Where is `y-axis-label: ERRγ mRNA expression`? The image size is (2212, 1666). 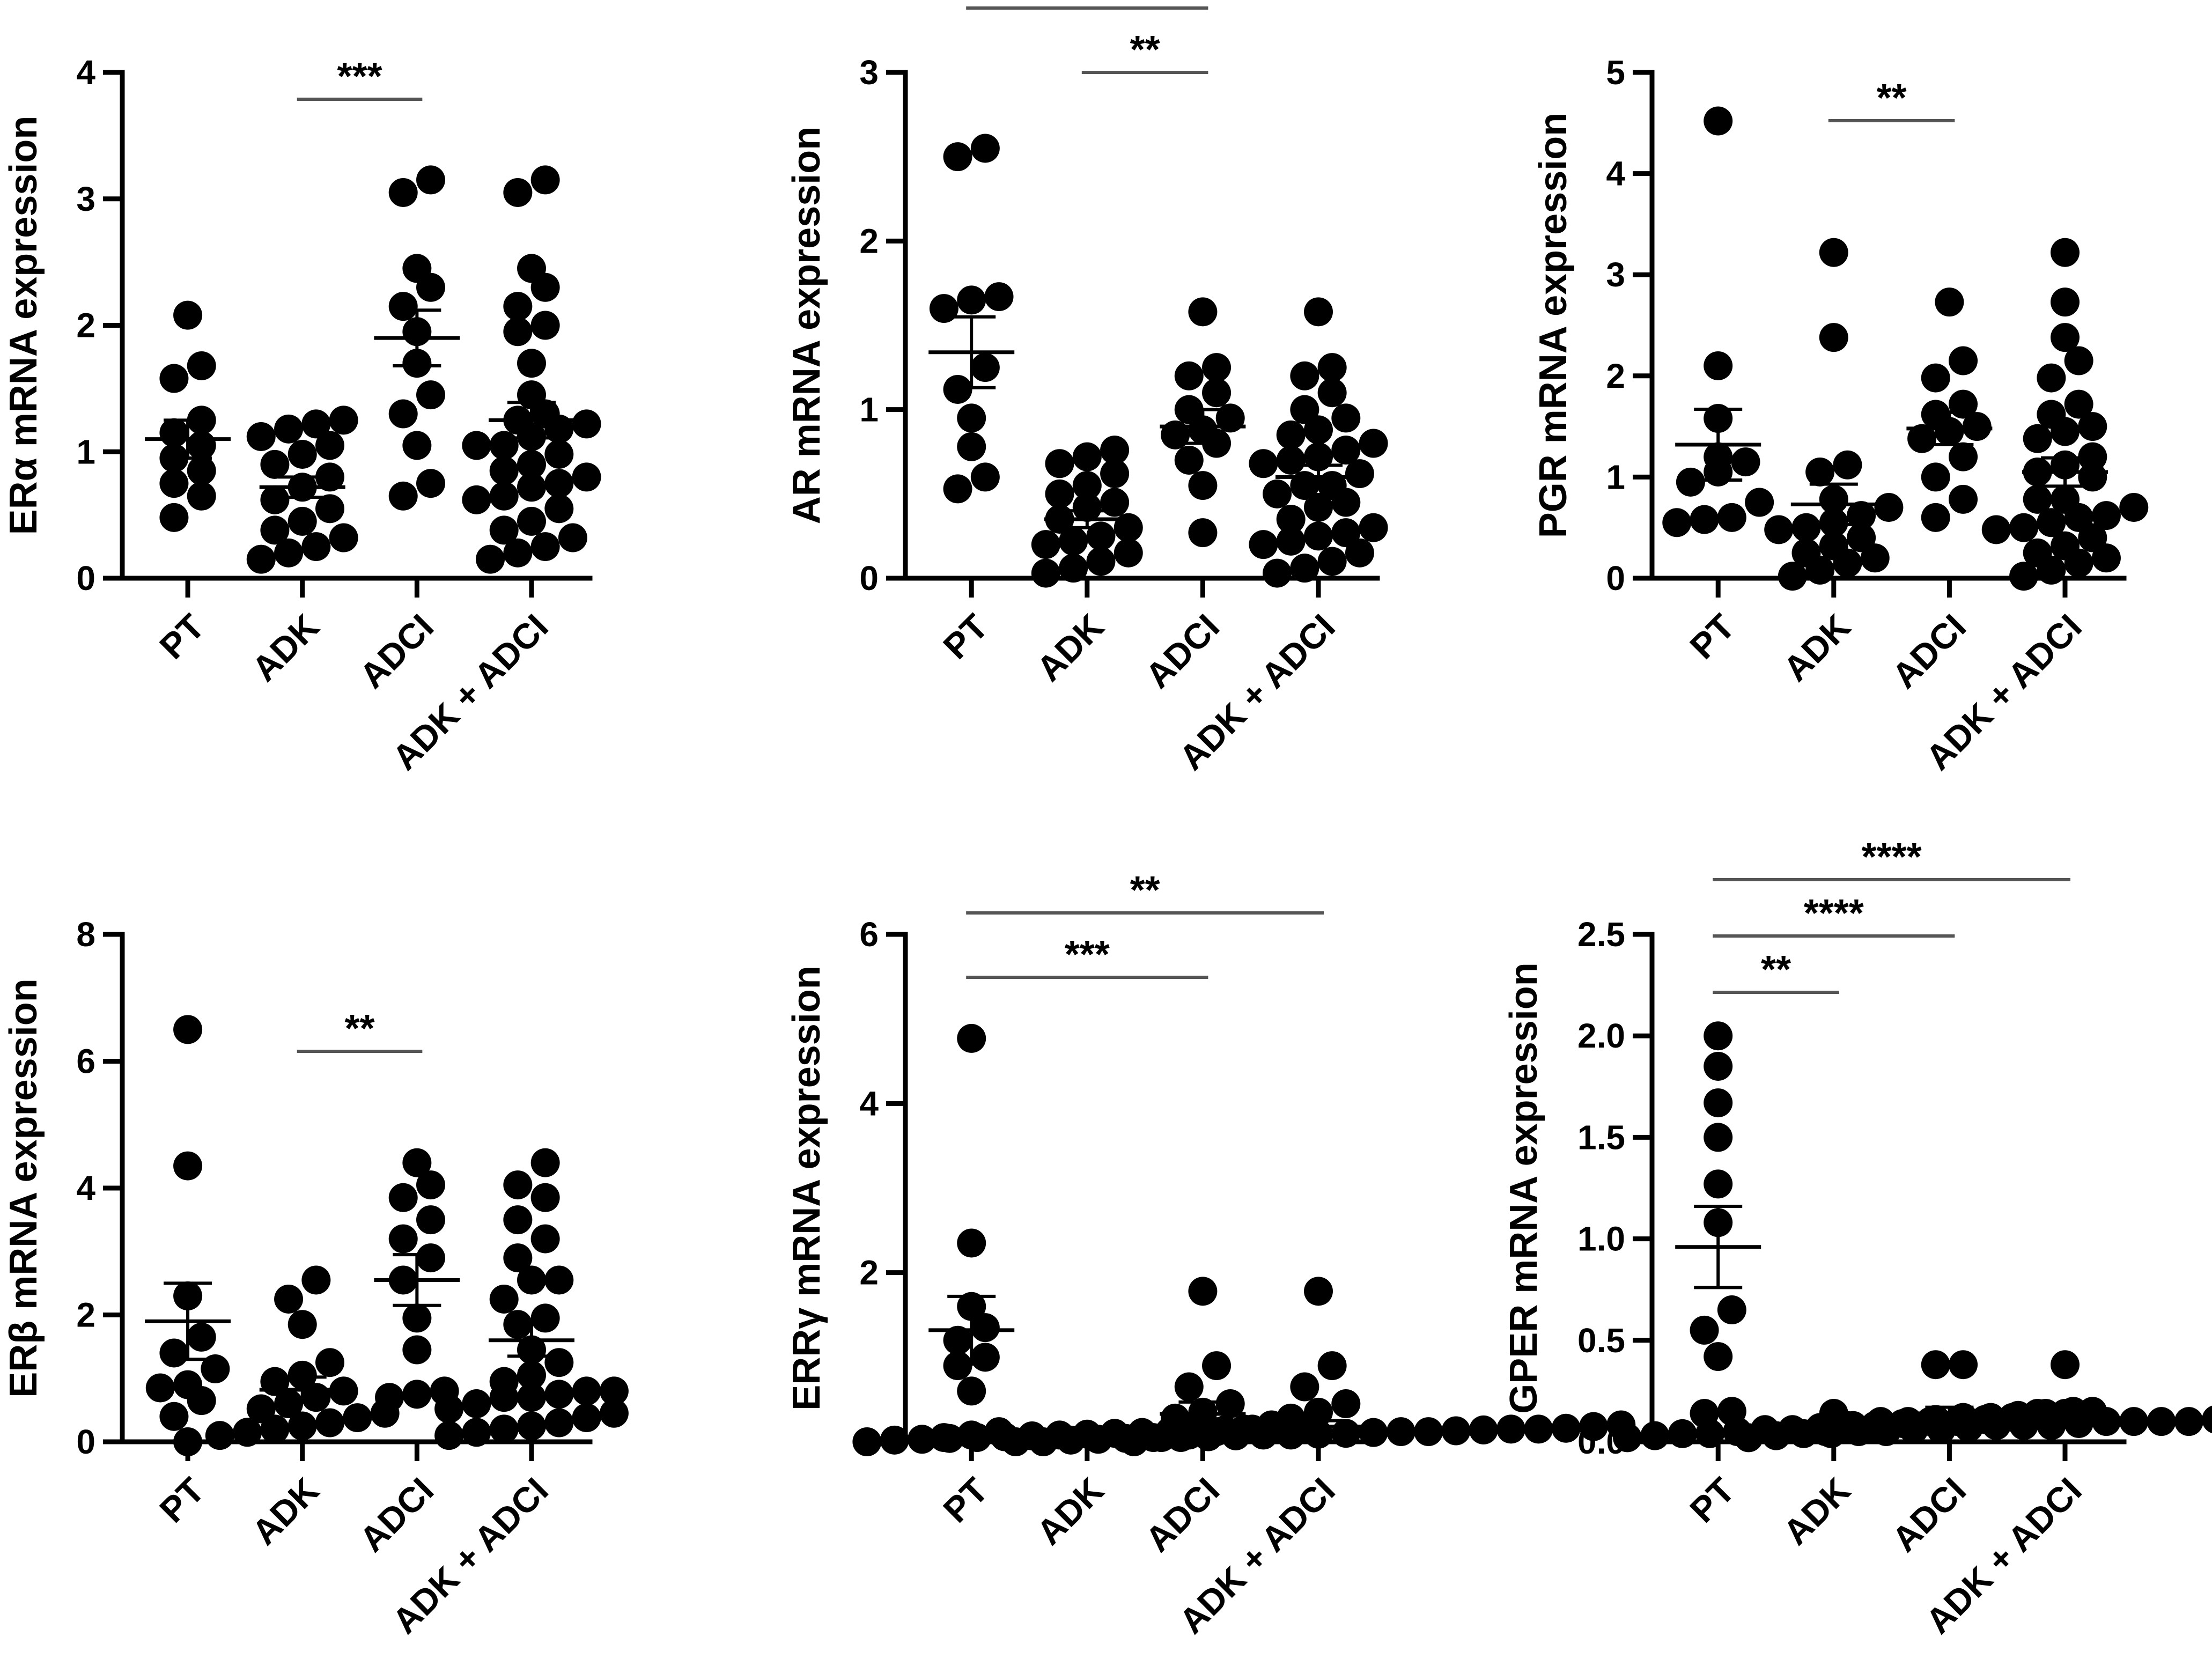 y-axis-label: ERRγ mRNA expression is located at coordinates (807, 1188).